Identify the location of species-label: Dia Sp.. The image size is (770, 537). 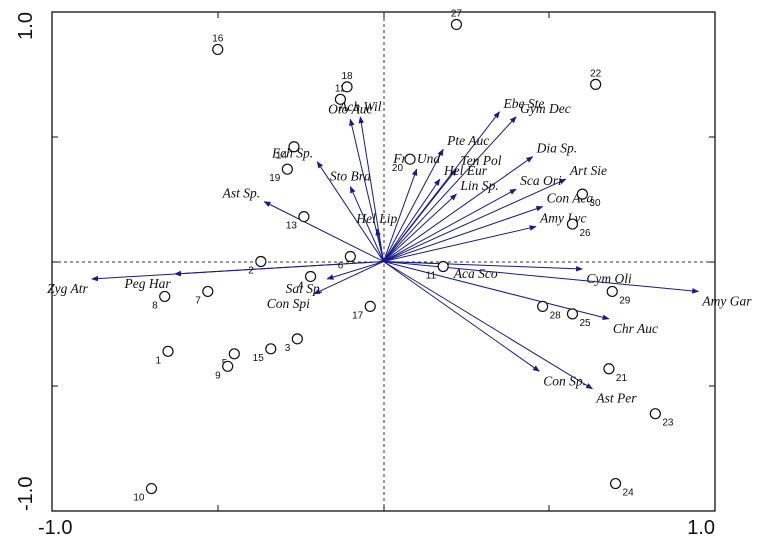
(557, 148).